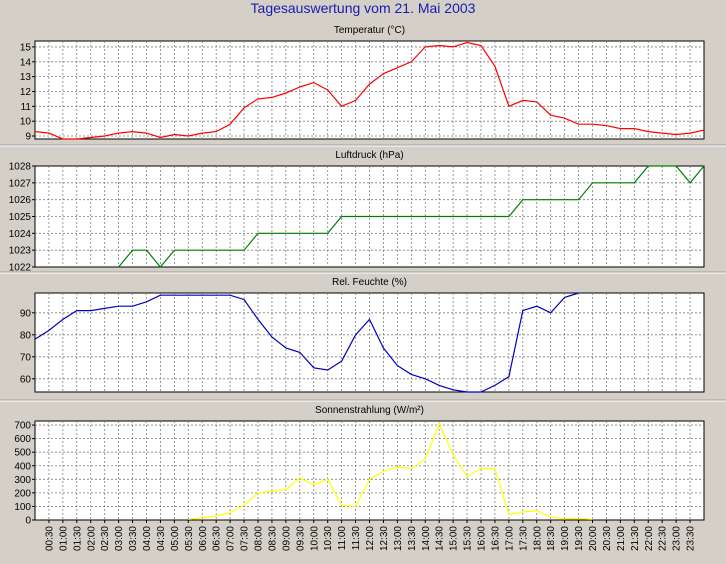 Image resolution: width=726 pixels, height=564 pixels. Describe the element at coordinates (91, 538) in the screenshot. I see `x-tick-label: 02:00` at that location.